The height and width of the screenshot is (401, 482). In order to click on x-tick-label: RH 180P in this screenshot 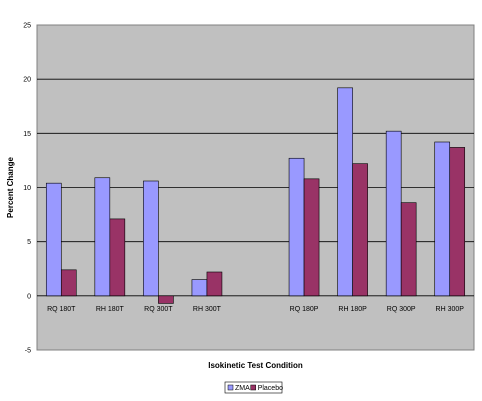, I will do `click(352, 309)`.